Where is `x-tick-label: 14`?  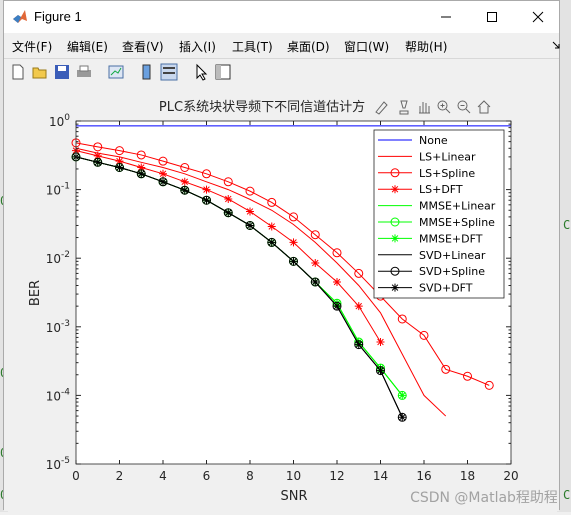
x-tick-label: 14 is located at coordinates (380, 476).